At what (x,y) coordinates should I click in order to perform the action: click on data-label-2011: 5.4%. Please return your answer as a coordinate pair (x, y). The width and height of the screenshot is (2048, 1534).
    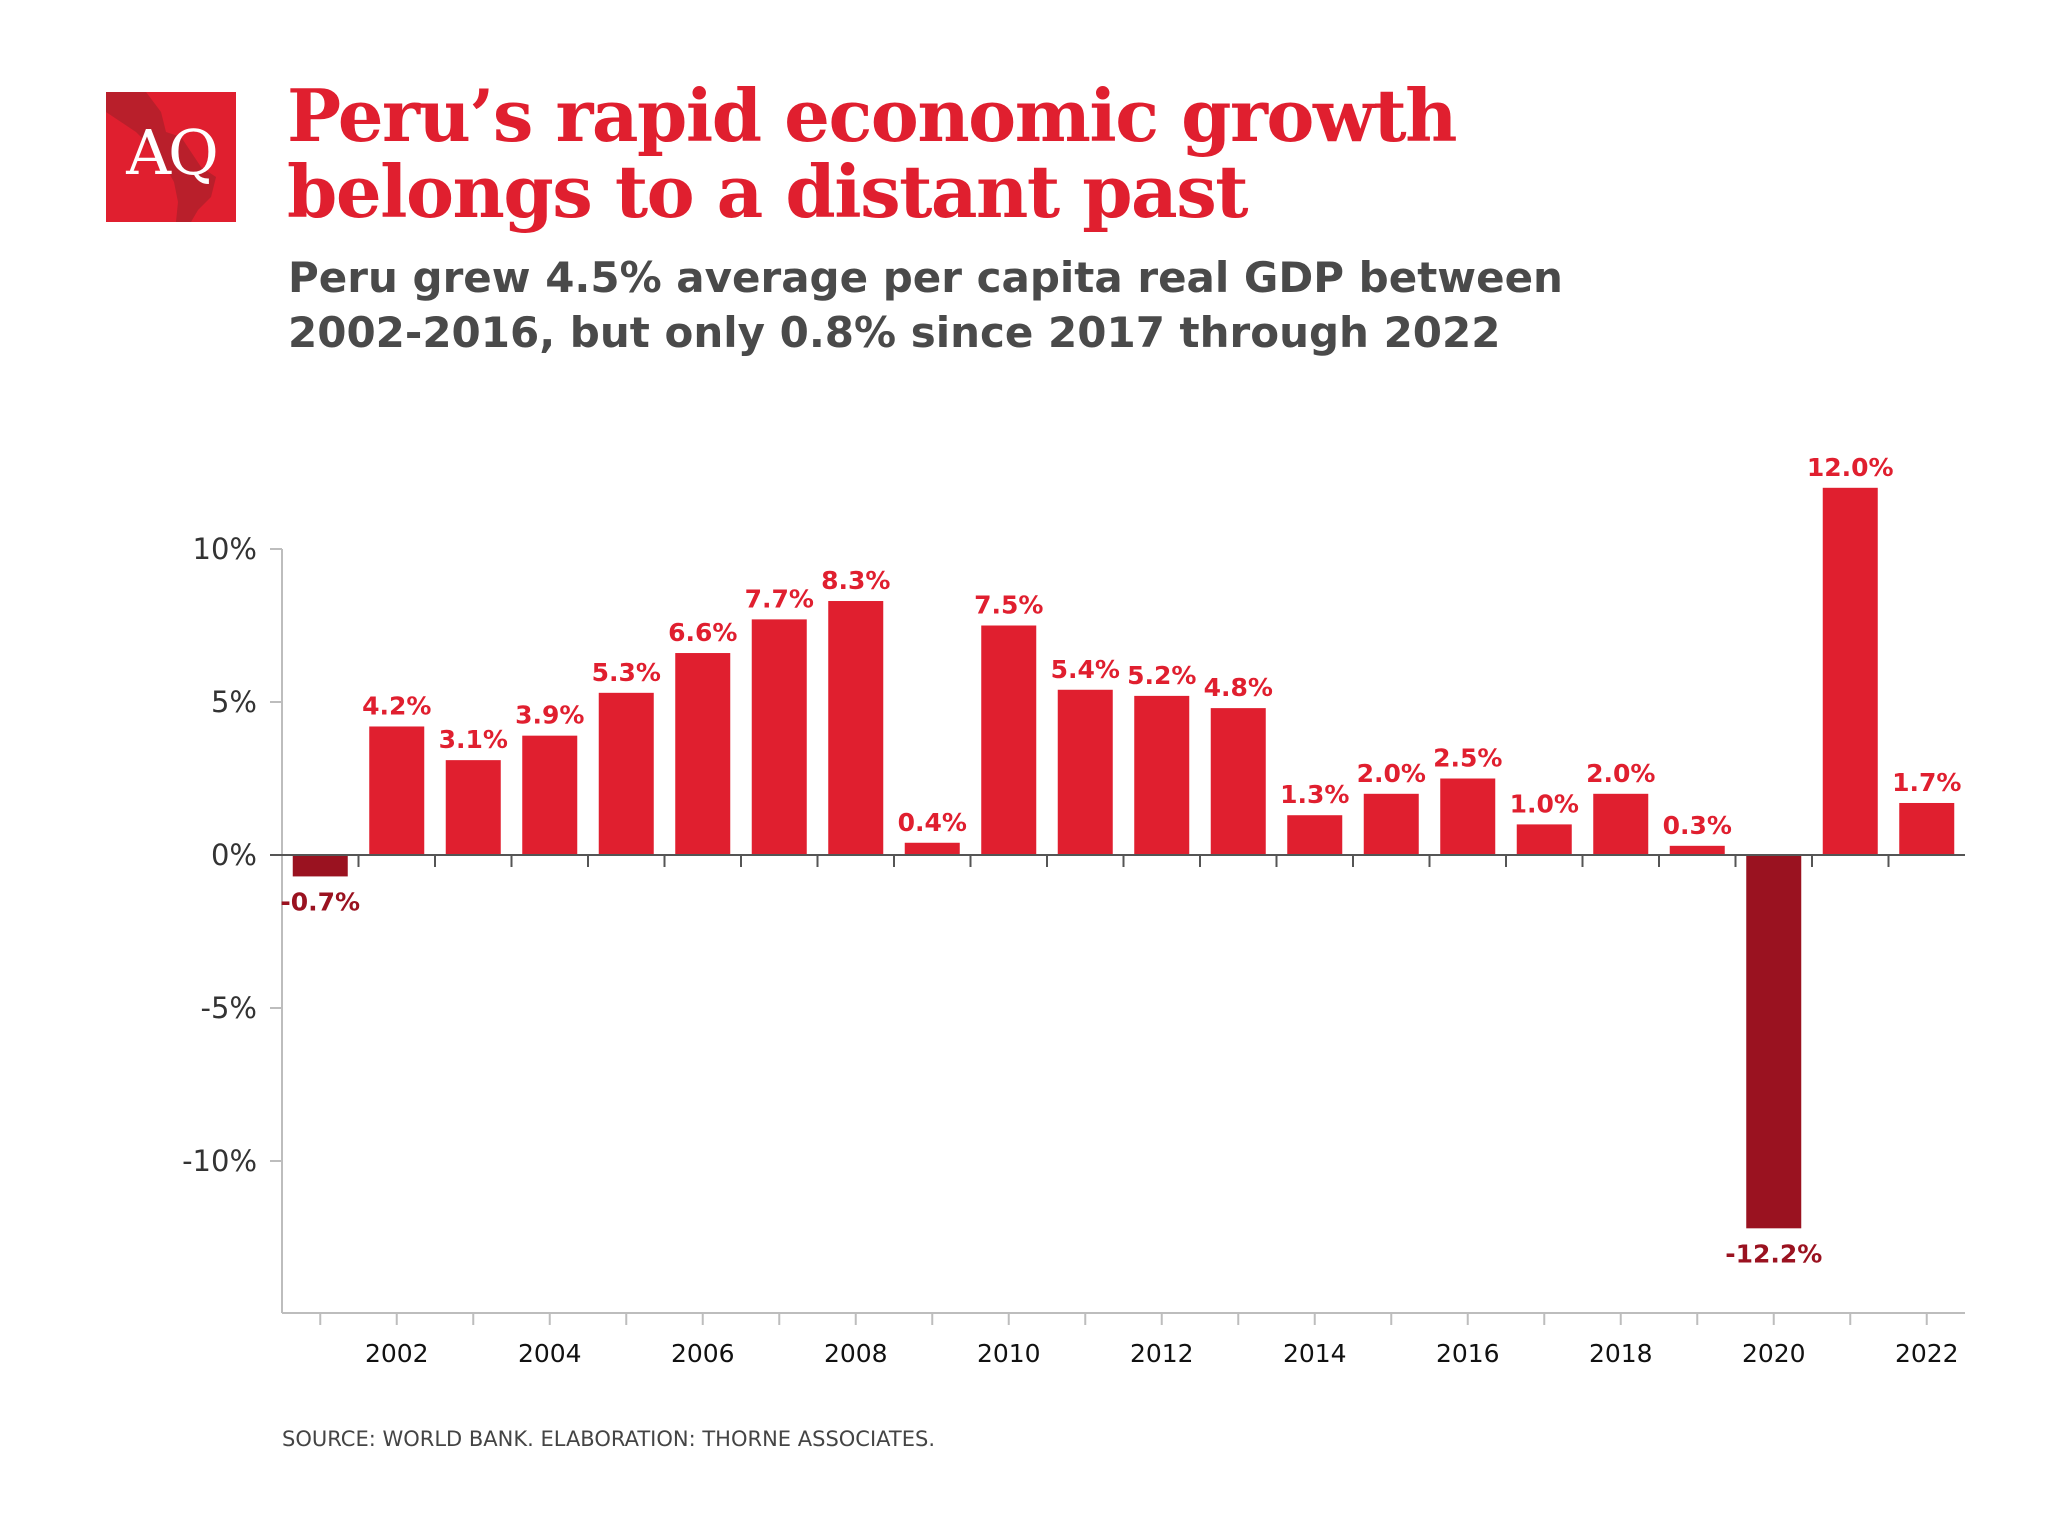
    Looking at the image, I should click on (1085, 669).